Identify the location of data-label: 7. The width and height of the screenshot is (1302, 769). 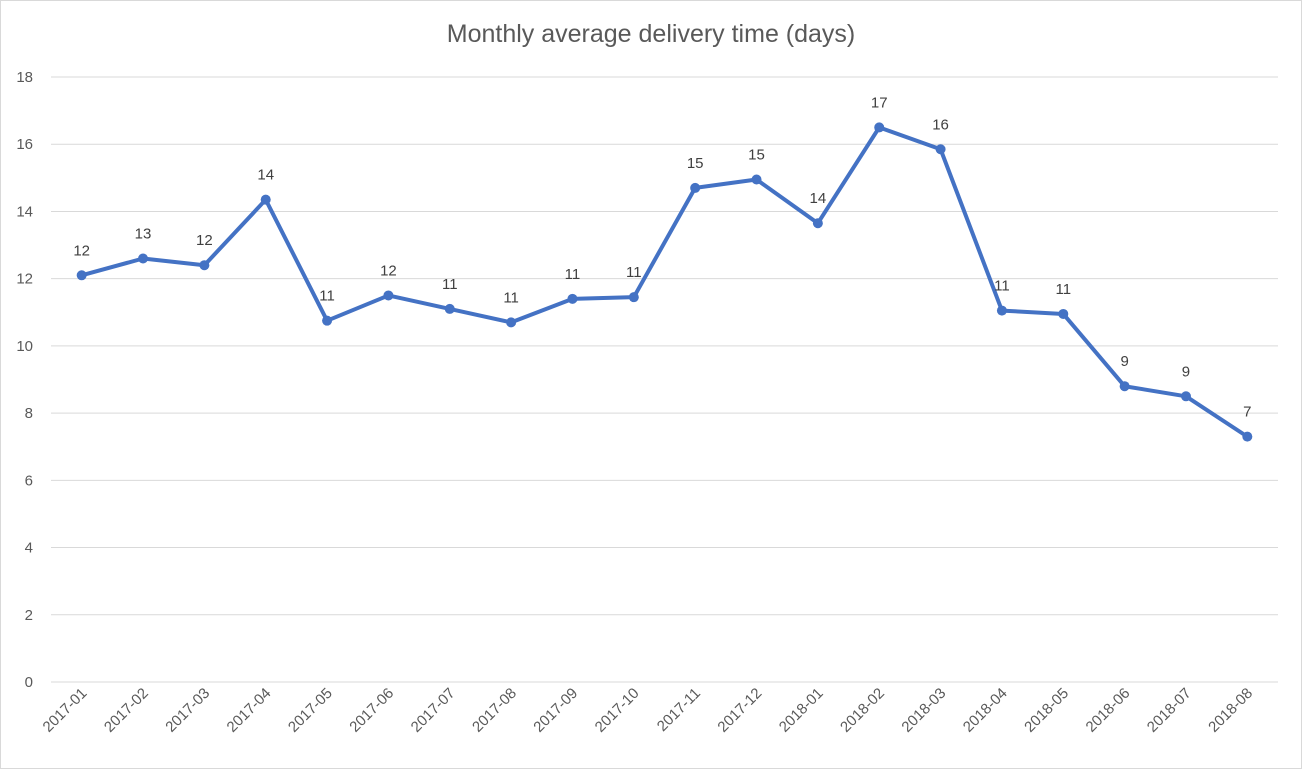
(1247, 412).